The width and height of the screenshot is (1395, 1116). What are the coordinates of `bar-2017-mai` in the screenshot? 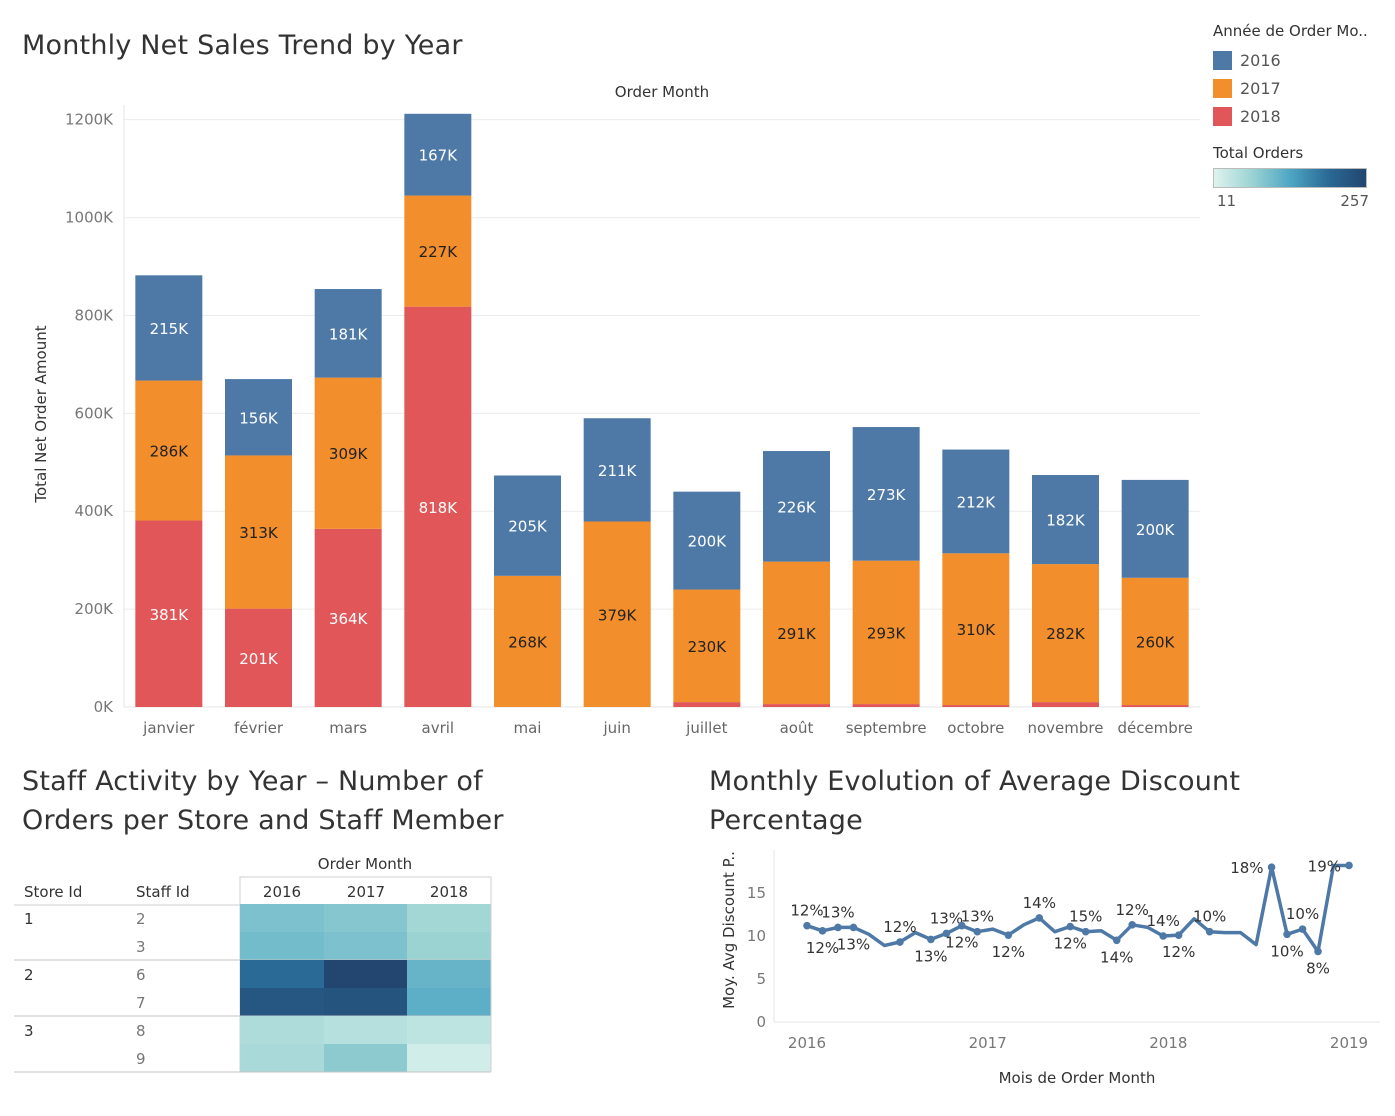 It's located at (527, 641).